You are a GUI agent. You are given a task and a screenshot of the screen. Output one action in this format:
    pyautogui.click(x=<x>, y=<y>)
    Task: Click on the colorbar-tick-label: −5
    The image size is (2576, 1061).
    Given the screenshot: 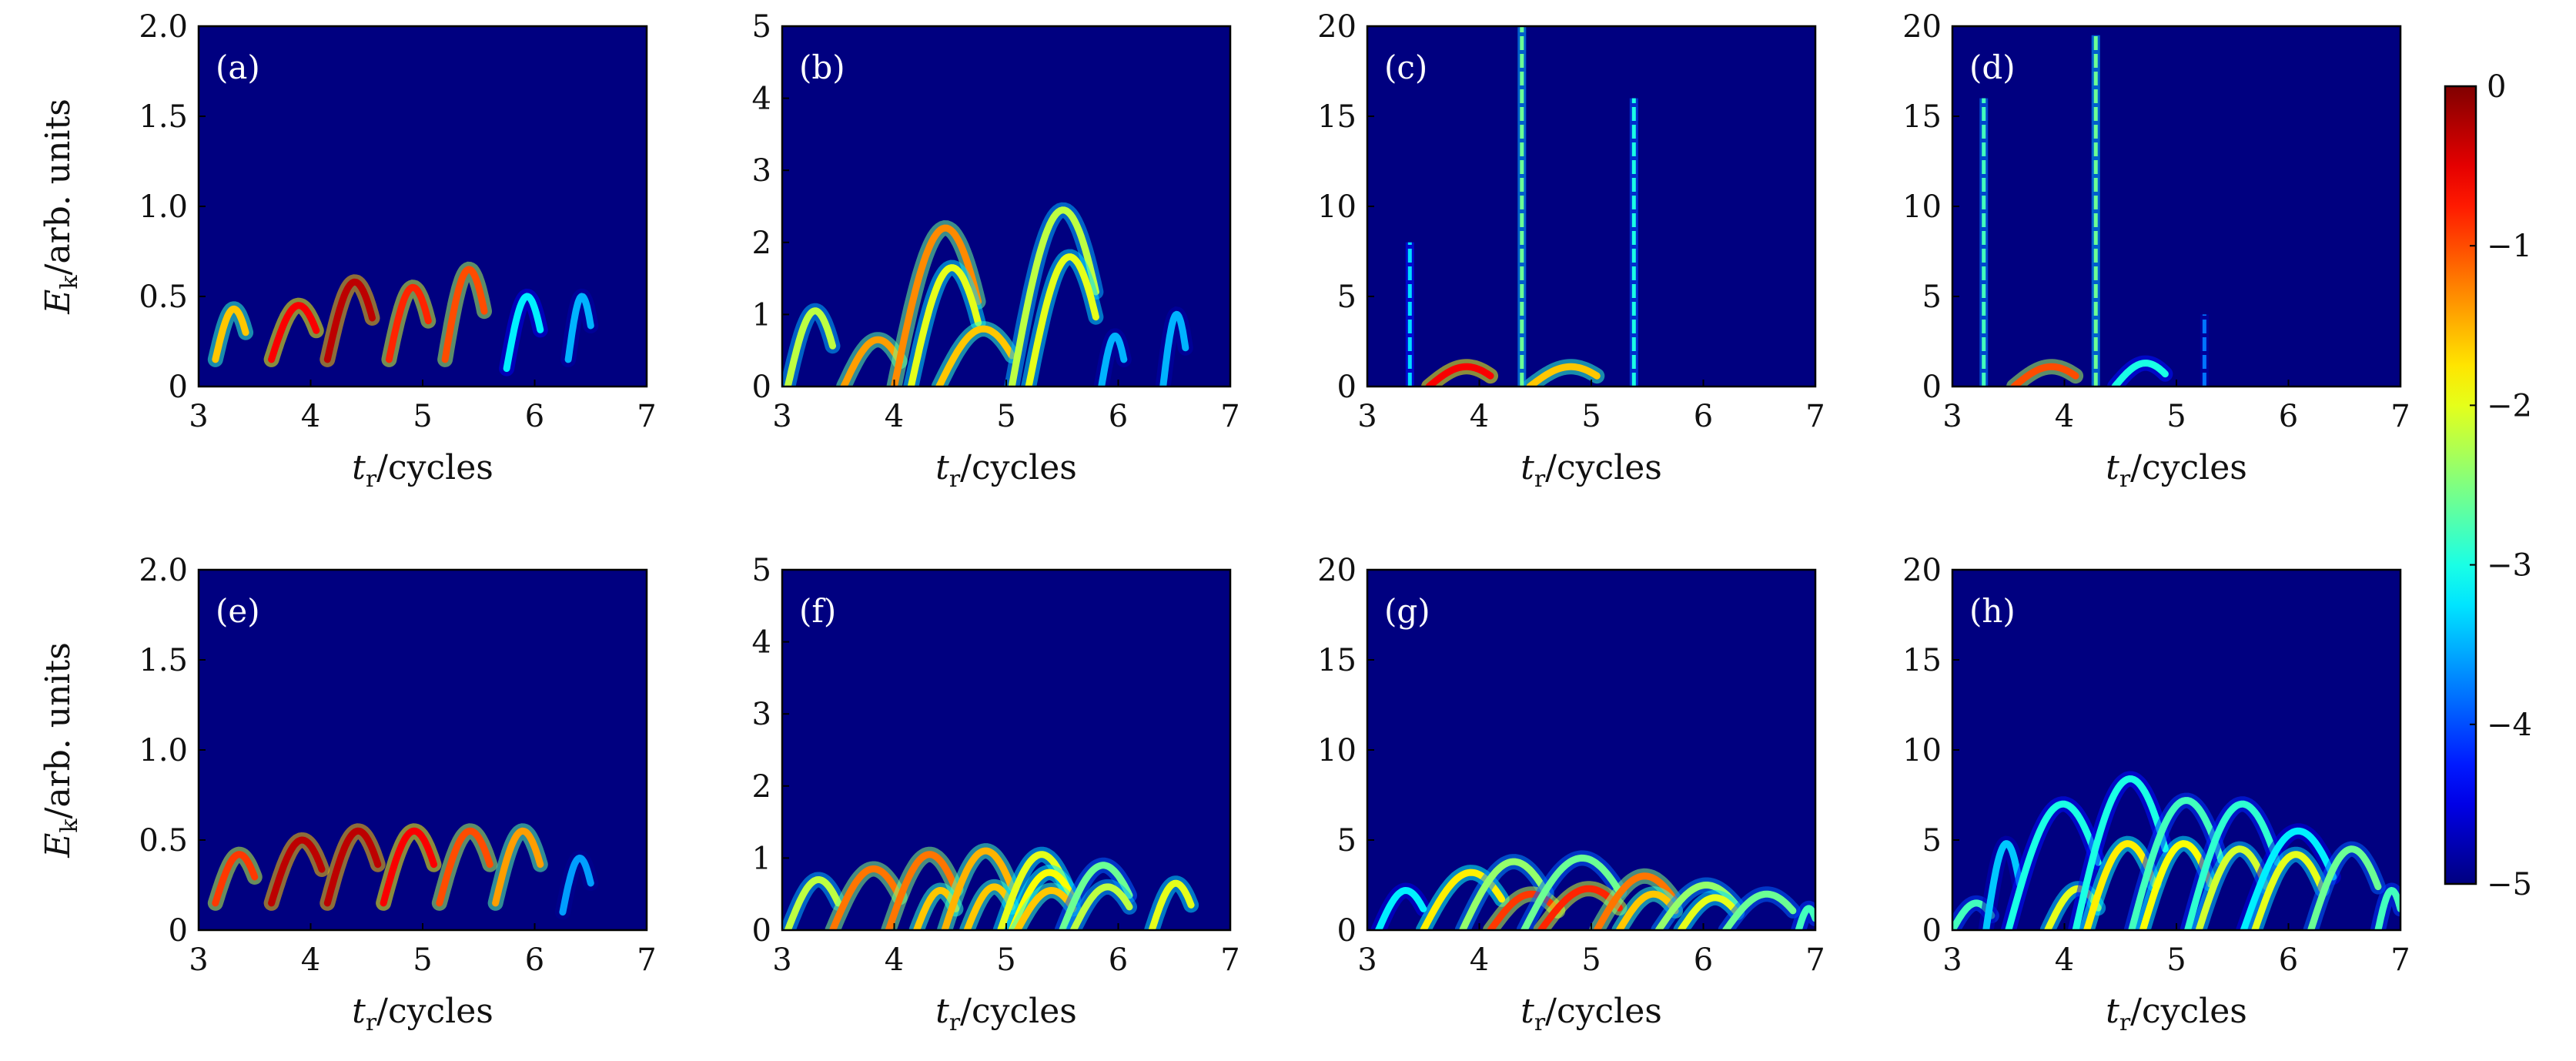 What is the action you would take?
    pyautogui.click(x=2510, y=884)
    